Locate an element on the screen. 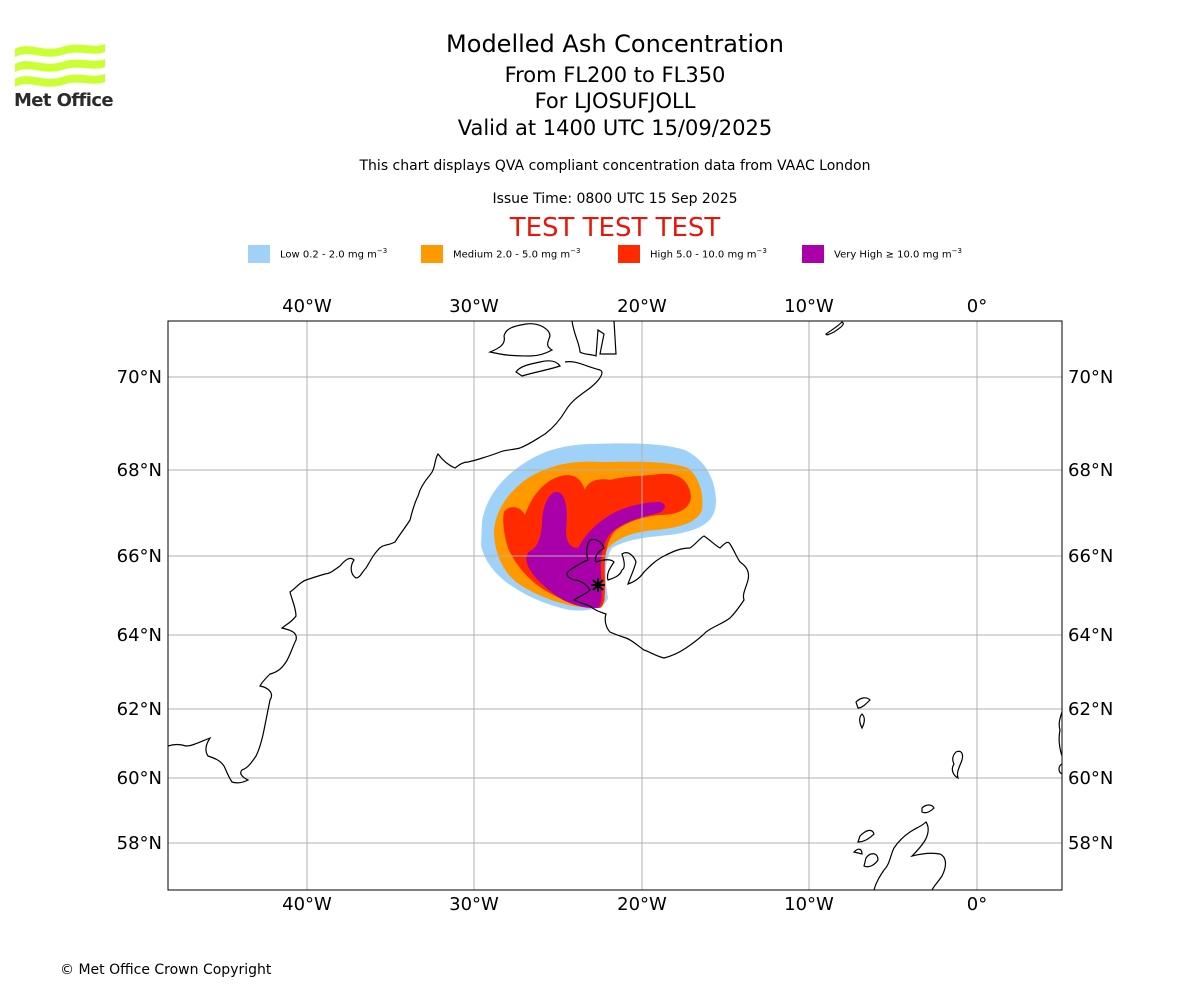 The image size is (1200, 1000). legend-item-very-high: Very High ≥ 10.0 mg m−3 is located at coordinates (882, 254).